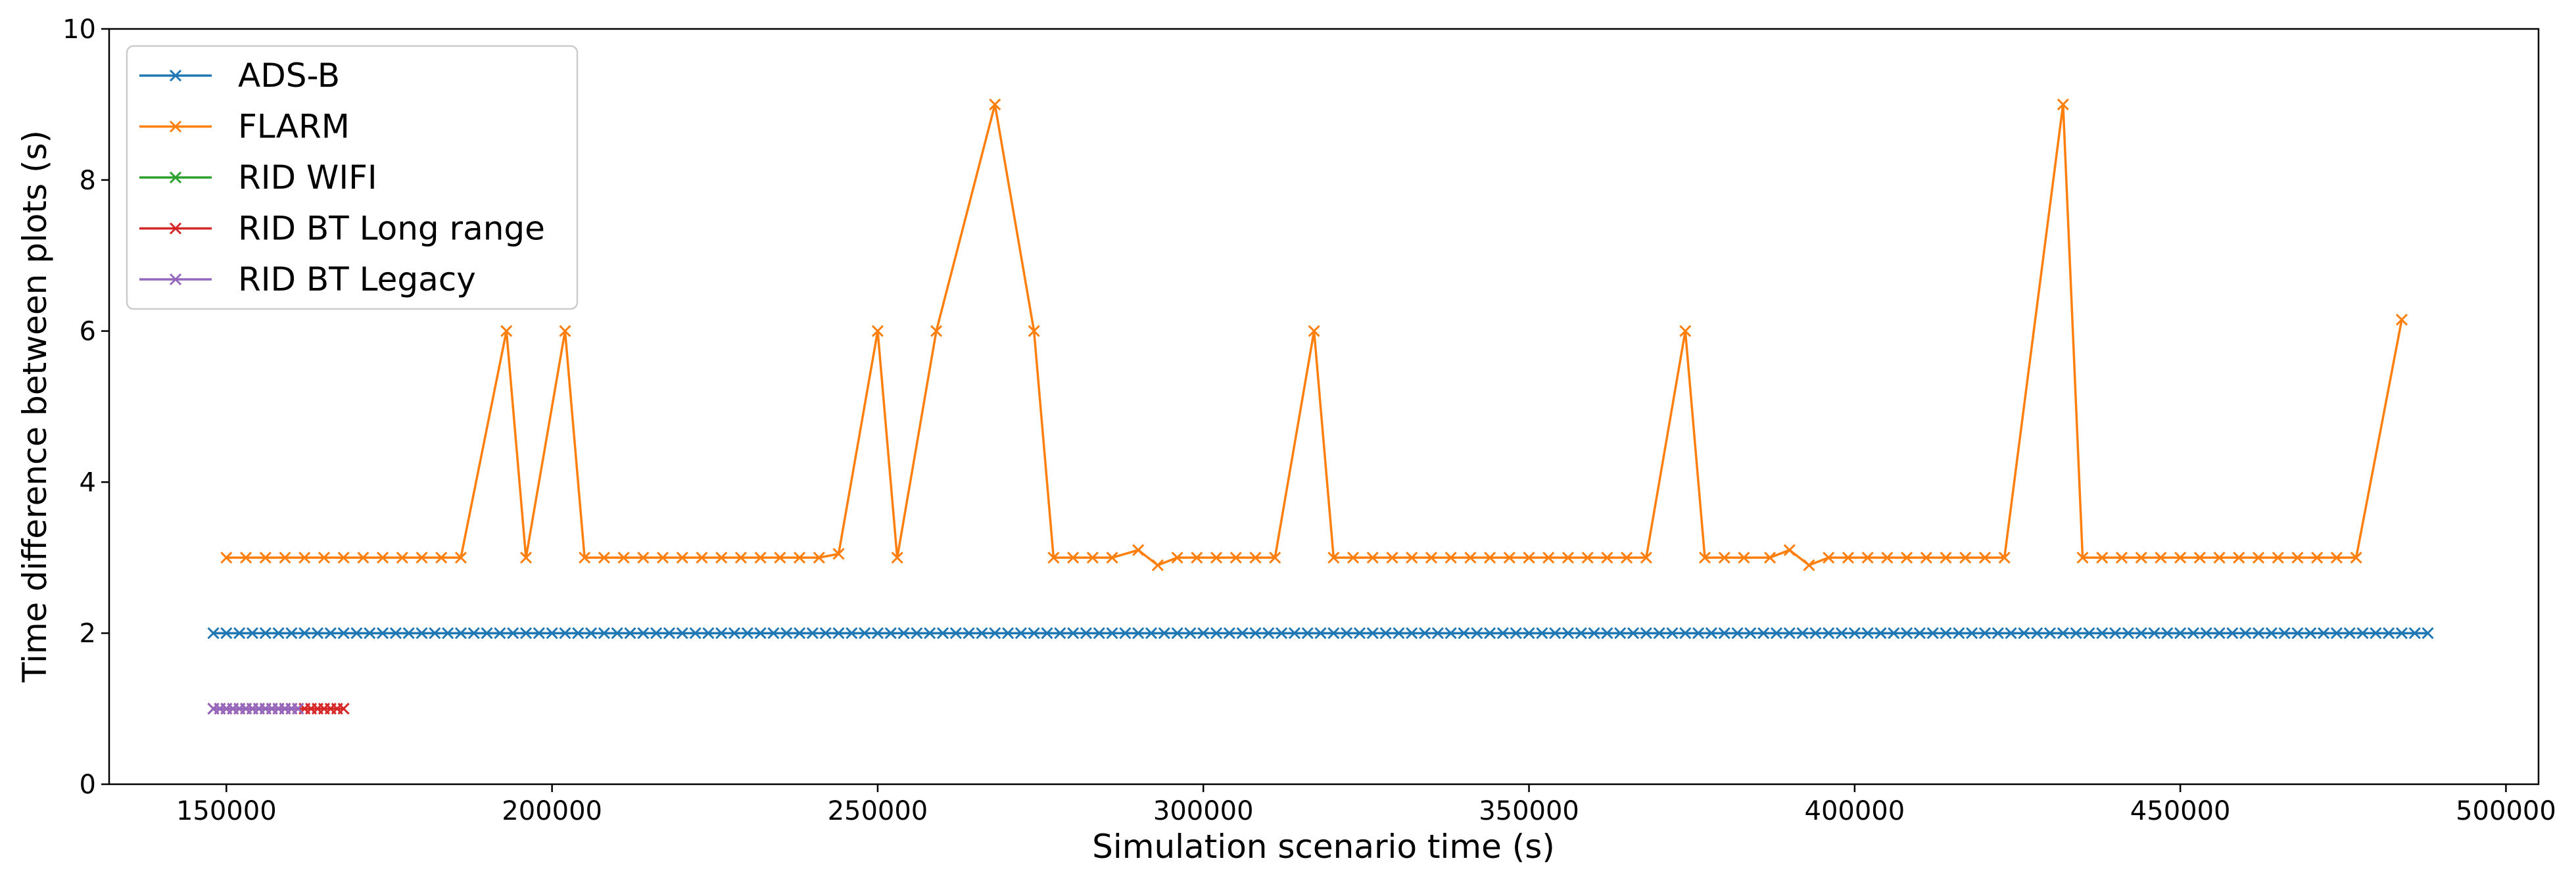 The width and height of the screenshot is (2576, 871). Describe the element at coordinates (258, 178) in the screenshot. I see `legend-item-rid-wifi: RID WIFI` at that location.